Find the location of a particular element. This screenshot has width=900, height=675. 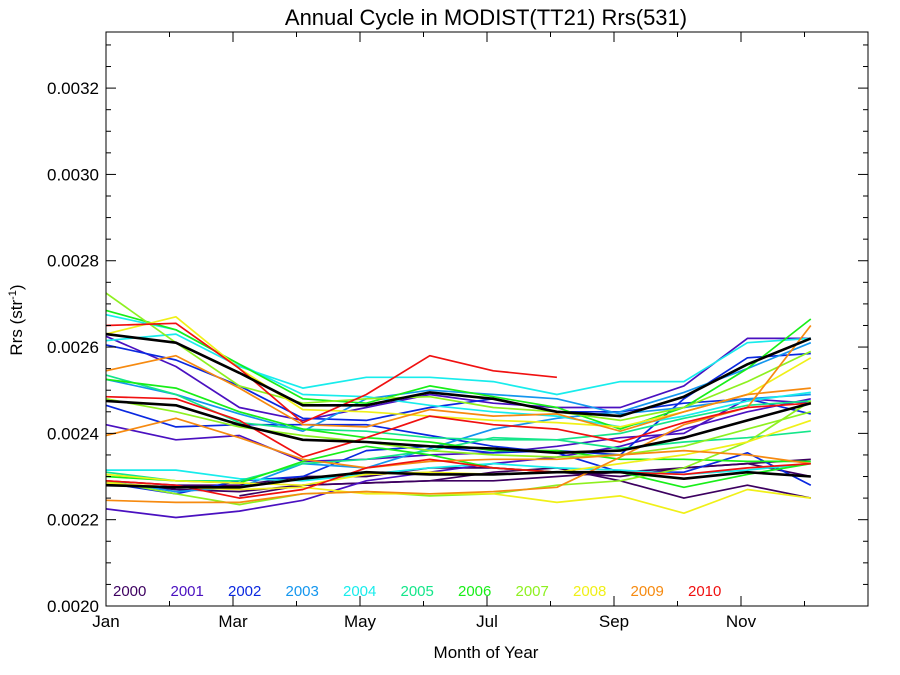

x-axis-label: Month of Year is located at coordinates (486, 652).